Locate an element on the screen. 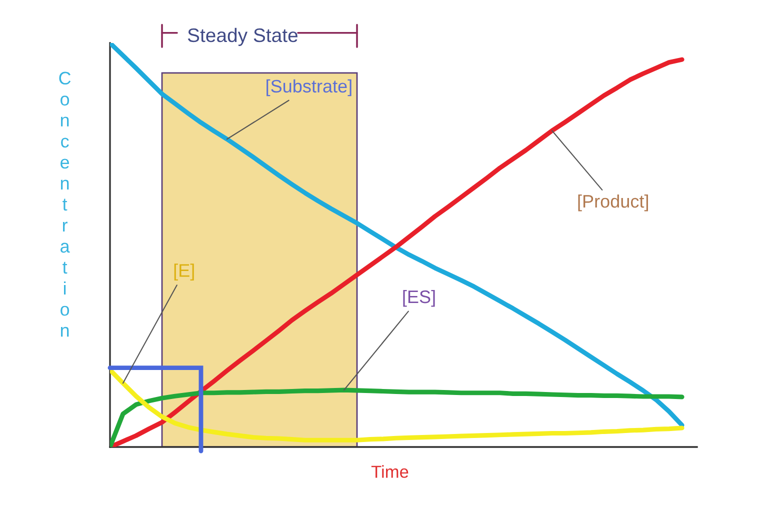 The width and height of the screenshot is (758, 509). text: Concentration is located at coordinates (65, 204).